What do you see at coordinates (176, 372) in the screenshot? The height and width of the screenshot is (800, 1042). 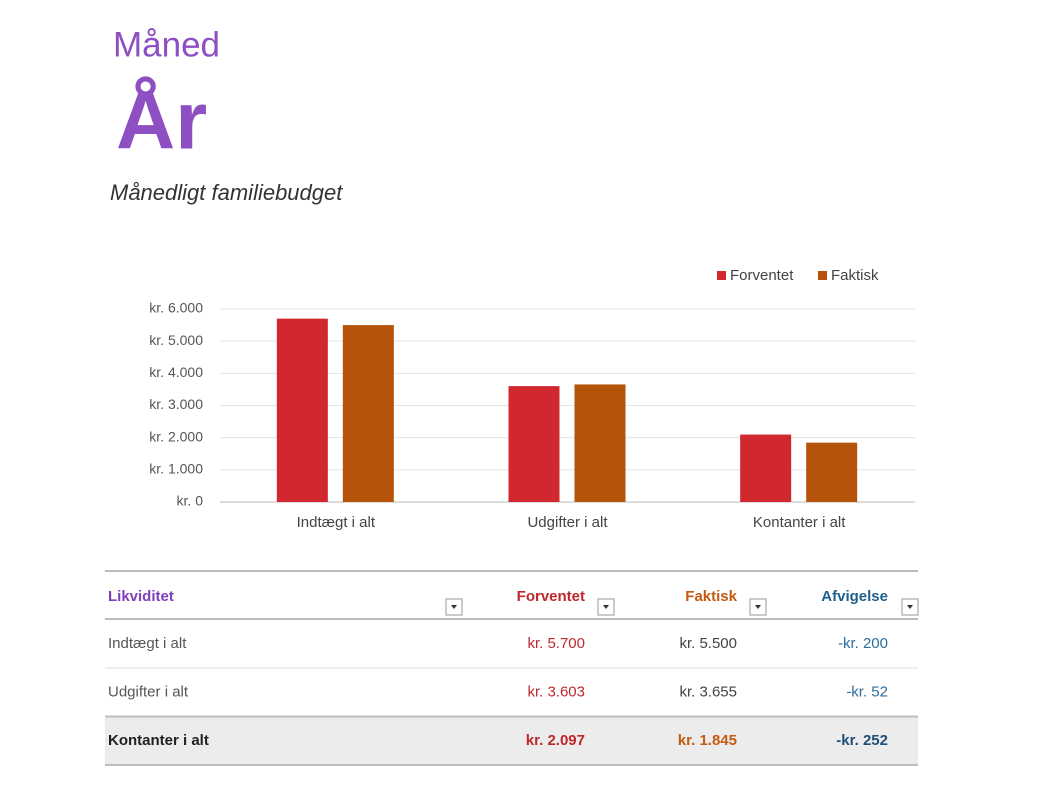 I see `y-tick-label: kr. 4.000` at bounding box center [176, 372].